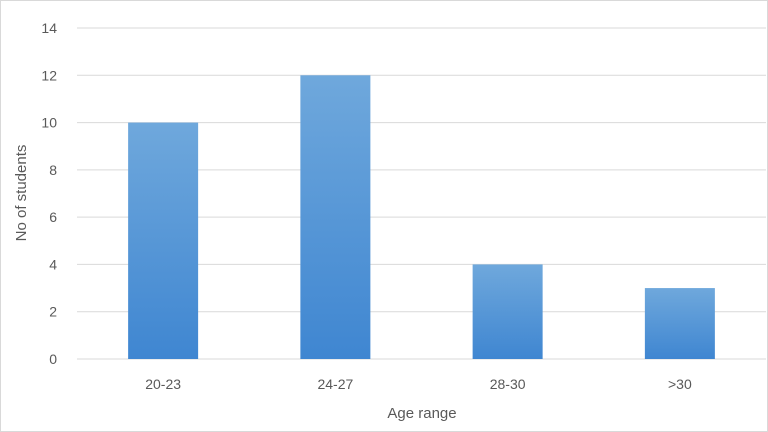 This screenshot has height=432, width=768. What do you see at coordinates (53, 359) in the screenshot?
I see `y-tick-label: 0` at bounding box center [53, 359].